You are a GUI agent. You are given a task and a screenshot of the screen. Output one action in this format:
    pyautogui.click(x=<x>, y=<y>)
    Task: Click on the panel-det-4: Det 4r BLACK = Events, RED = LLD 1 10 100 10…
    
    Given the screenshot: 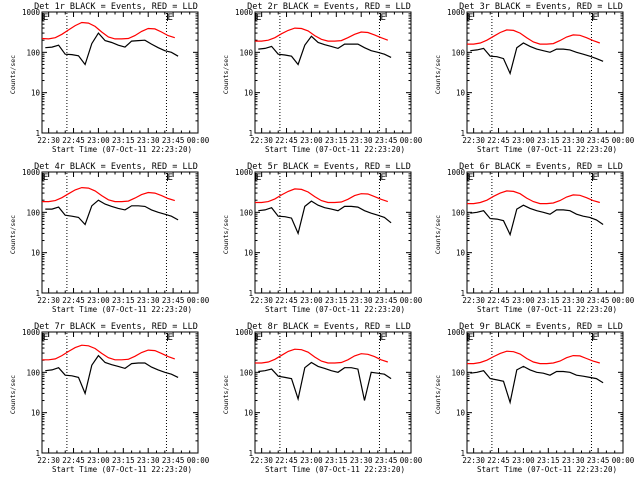 What is the action you would take?
    pyautogui.click(x=109, y=238)
    